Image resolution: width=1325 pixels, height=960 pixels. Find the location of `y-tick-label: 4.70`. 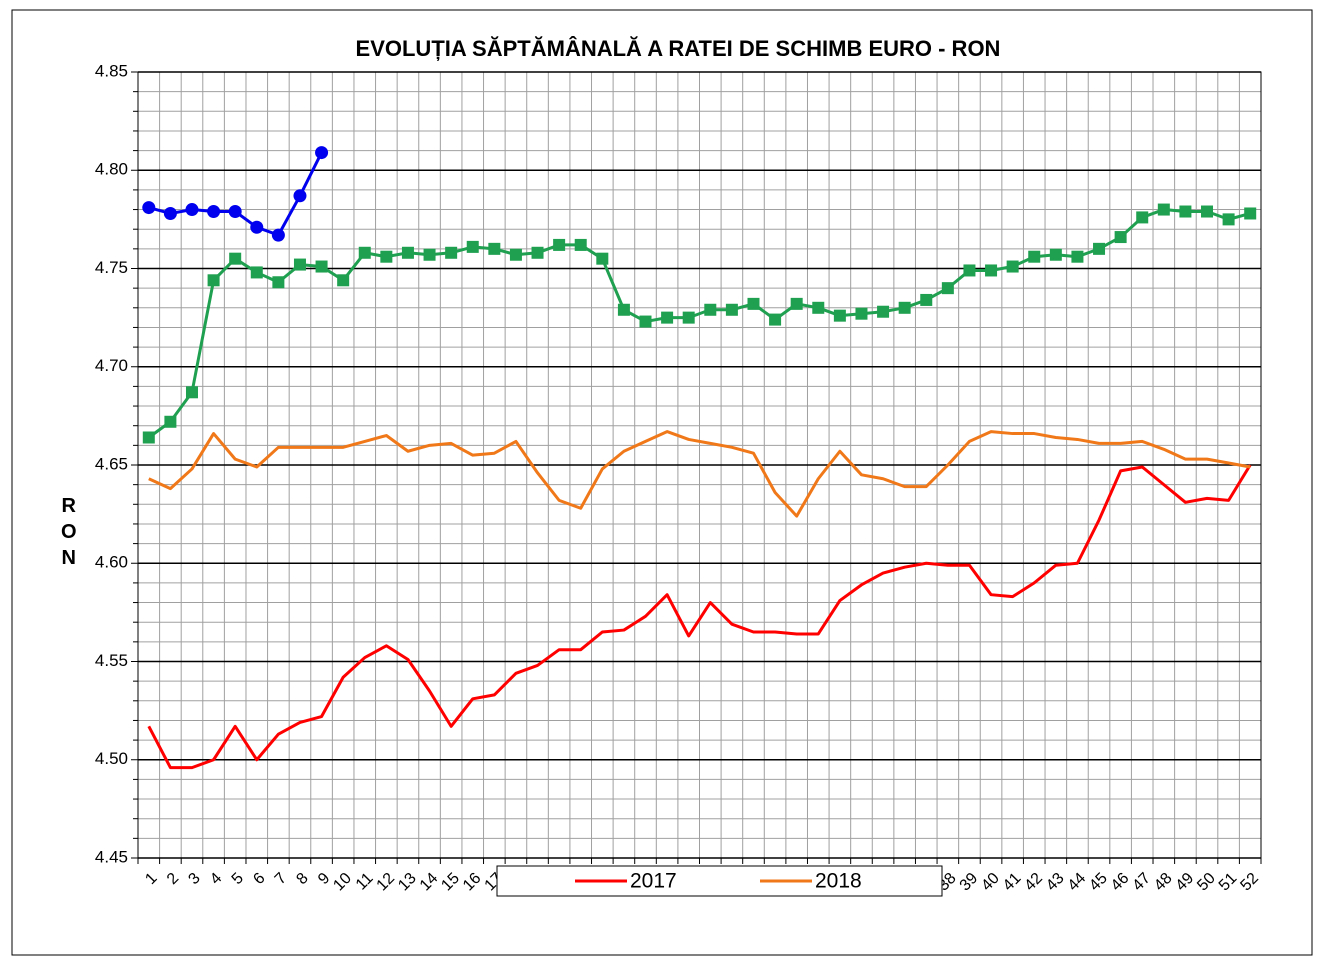

y-tick-label: 4.70 is located at coordinates (111, 365).